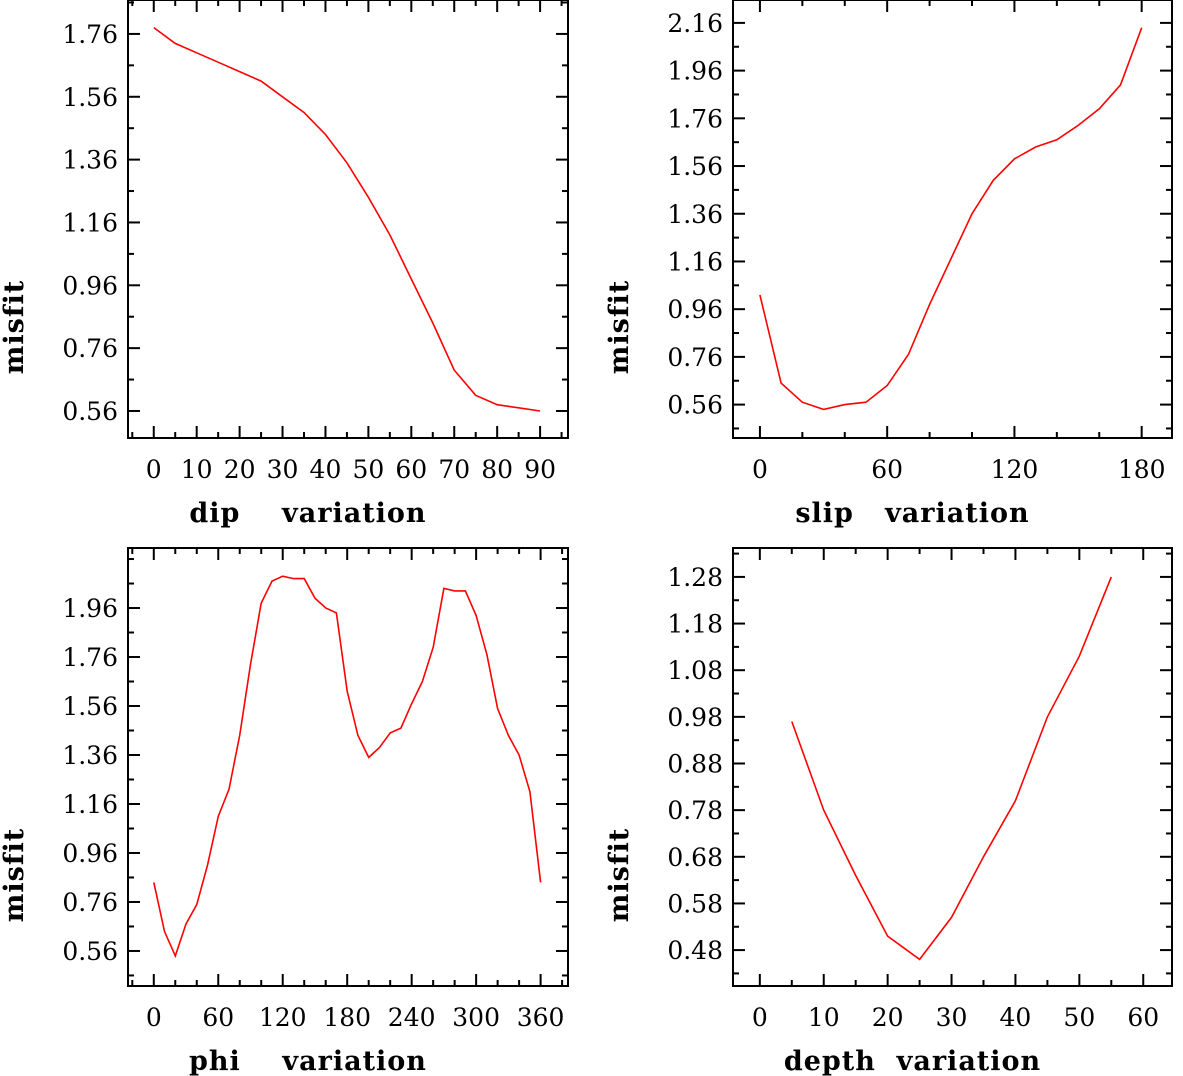 The height and width of the screenshot is (1076, 1183). I want to click on y-tick-label: 0.48, so click(695, 950).